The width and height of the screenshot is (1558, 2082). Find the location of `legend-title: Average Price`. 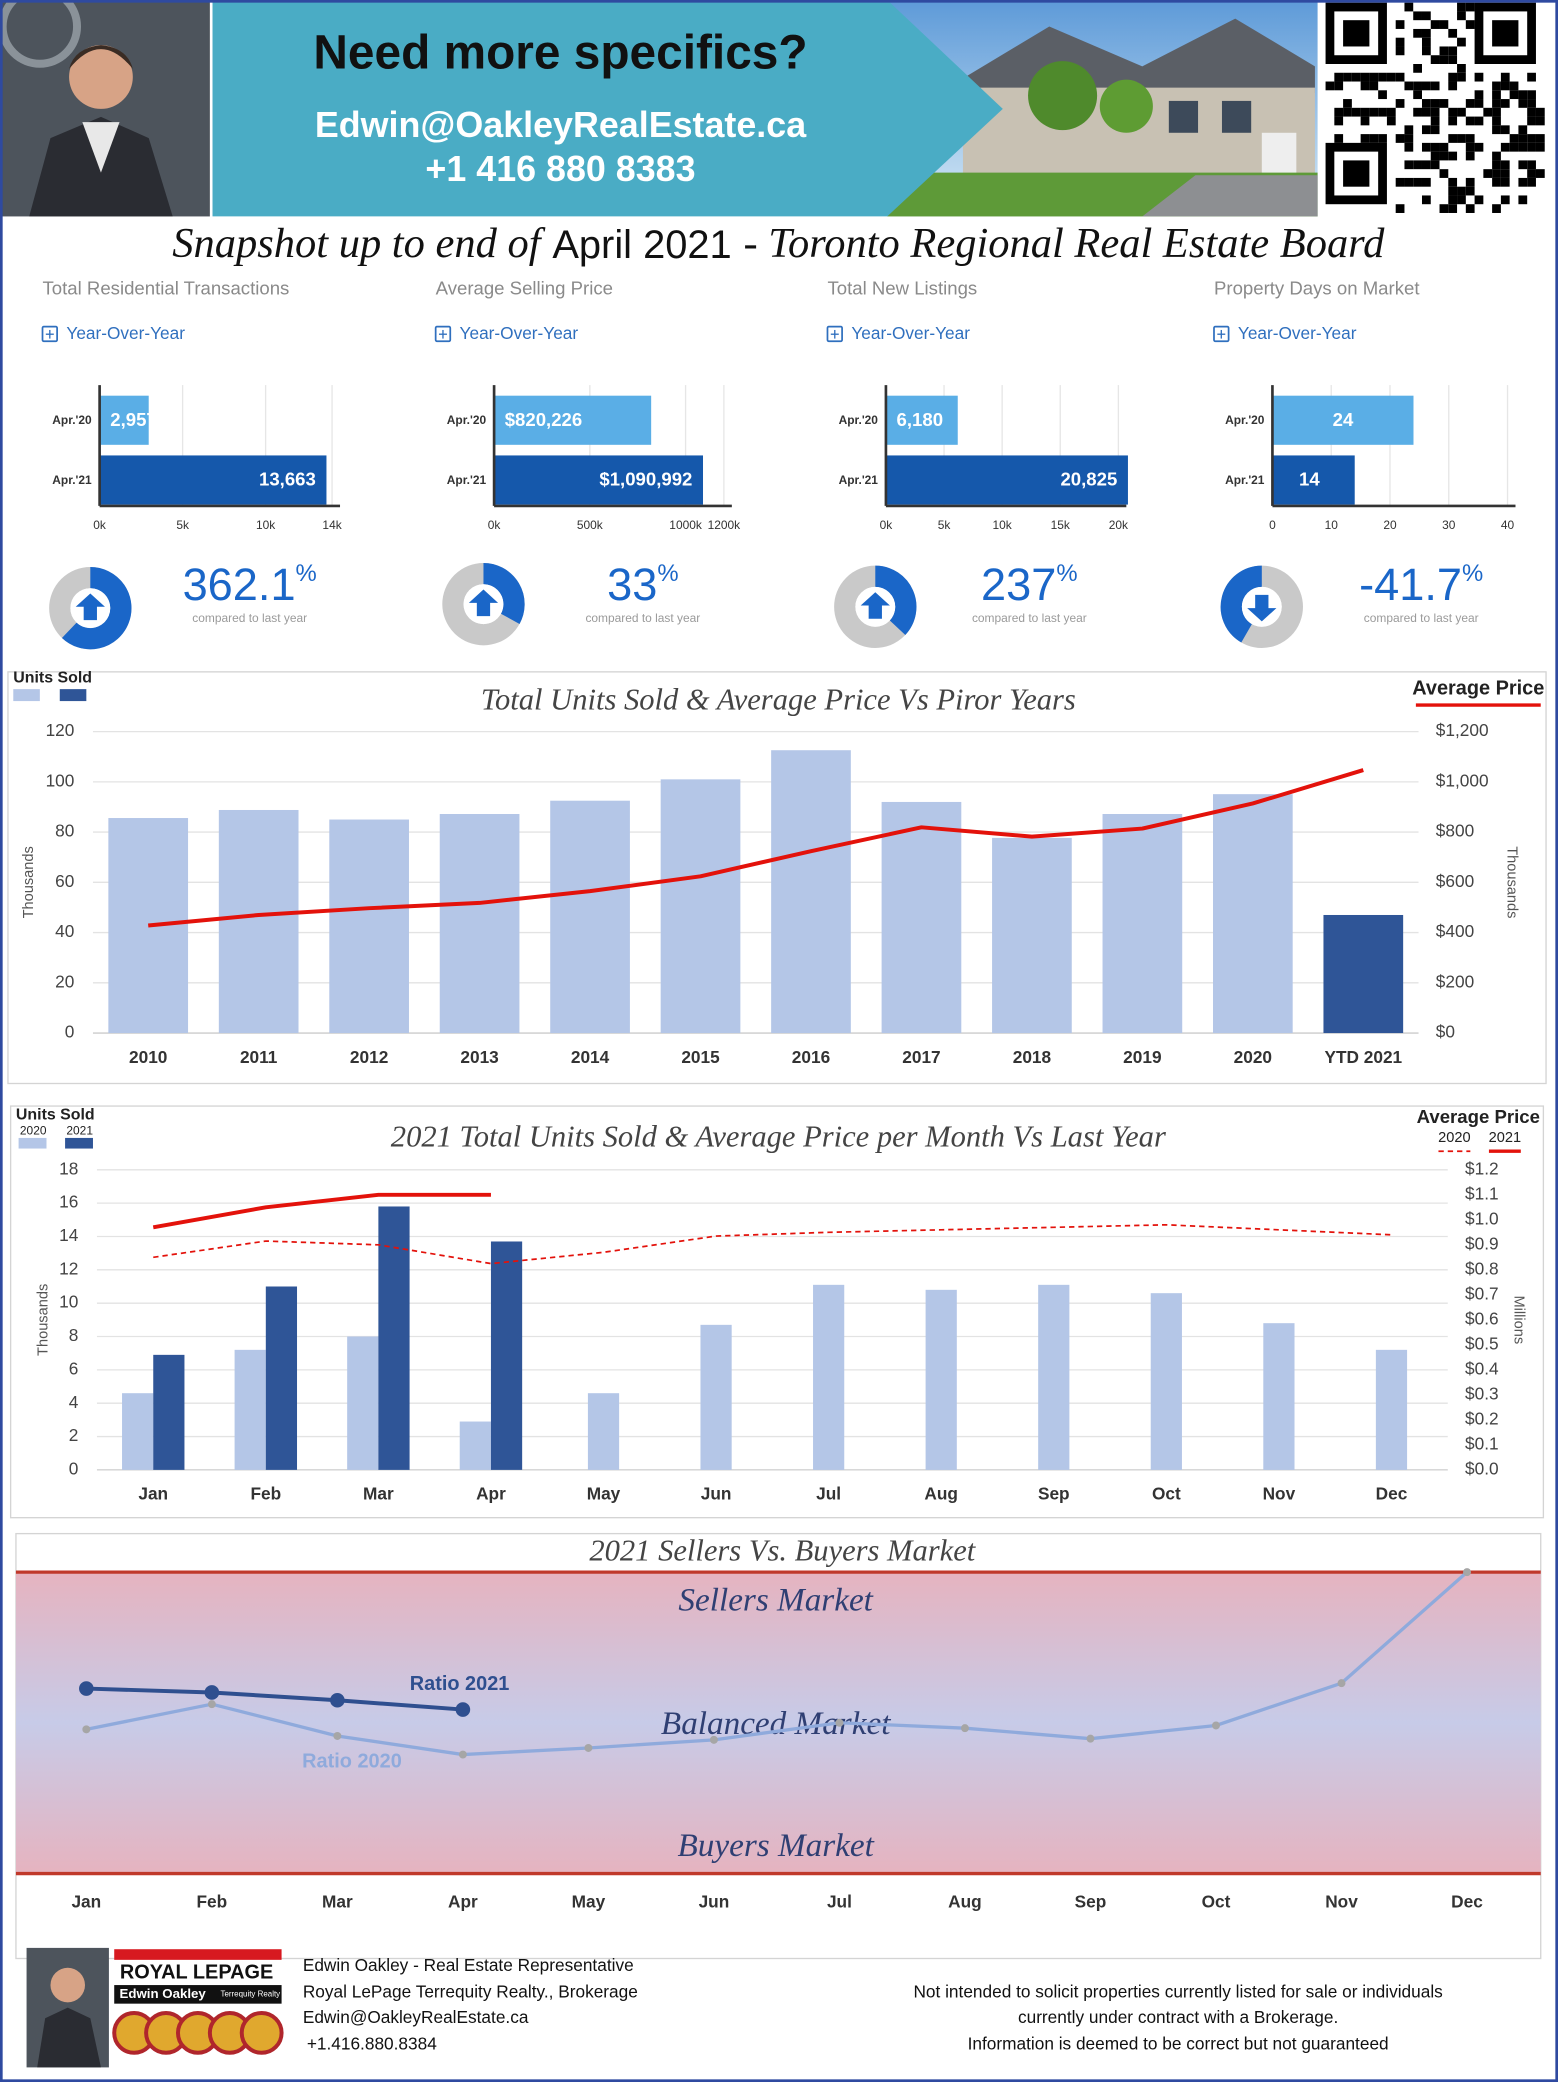

legend-title: Average Price is located at coordinates (1478, 1116).